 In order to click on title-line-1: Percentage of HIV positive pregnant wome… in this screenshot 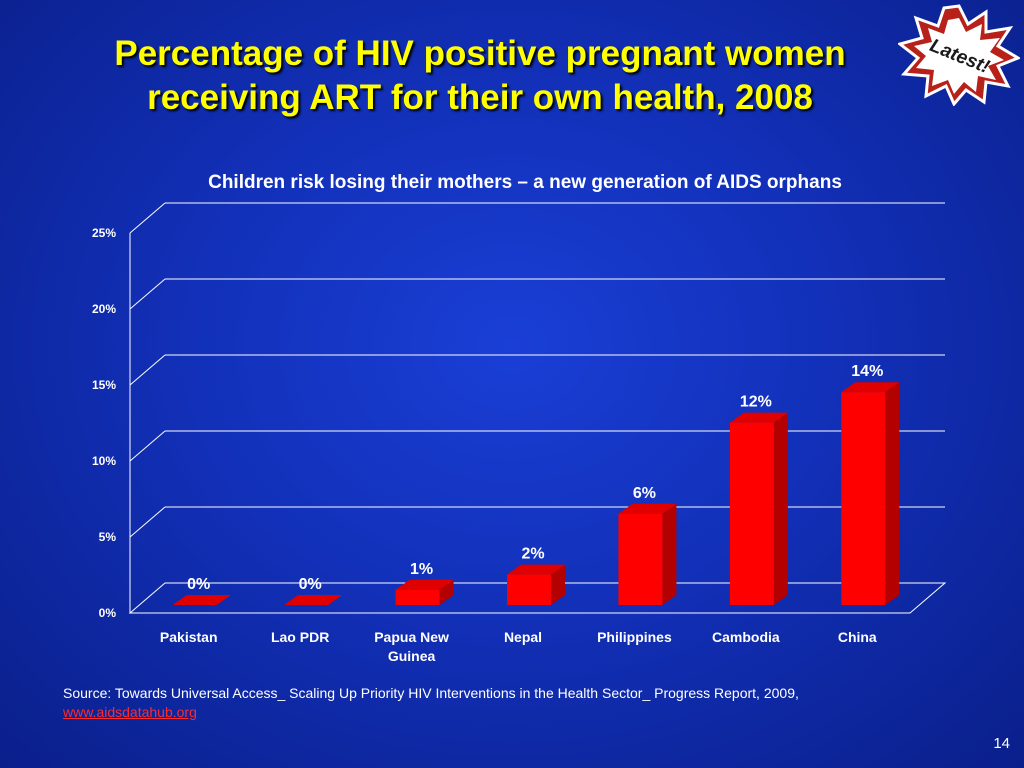, I will do `click(480, 53)`.